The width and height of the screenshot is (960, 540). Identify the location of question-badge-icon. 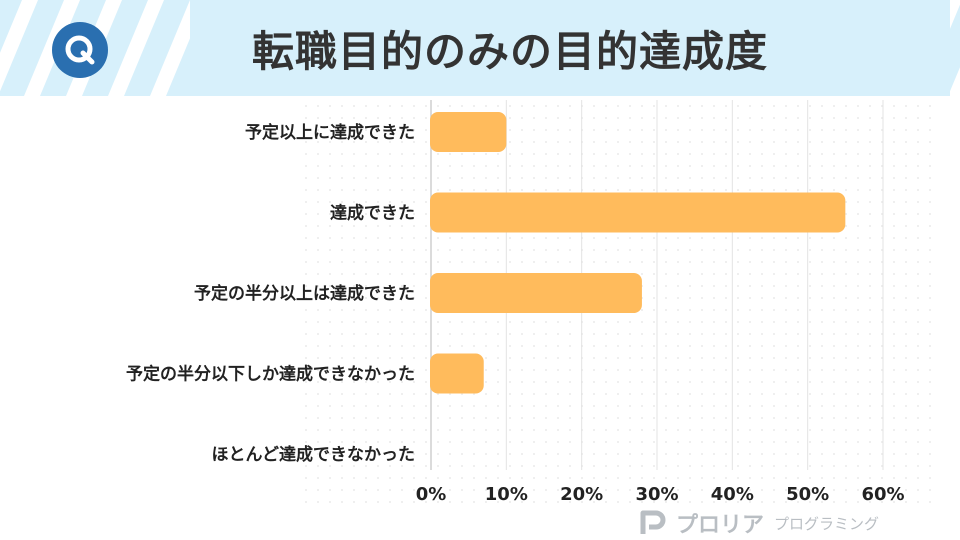
(80, 50).